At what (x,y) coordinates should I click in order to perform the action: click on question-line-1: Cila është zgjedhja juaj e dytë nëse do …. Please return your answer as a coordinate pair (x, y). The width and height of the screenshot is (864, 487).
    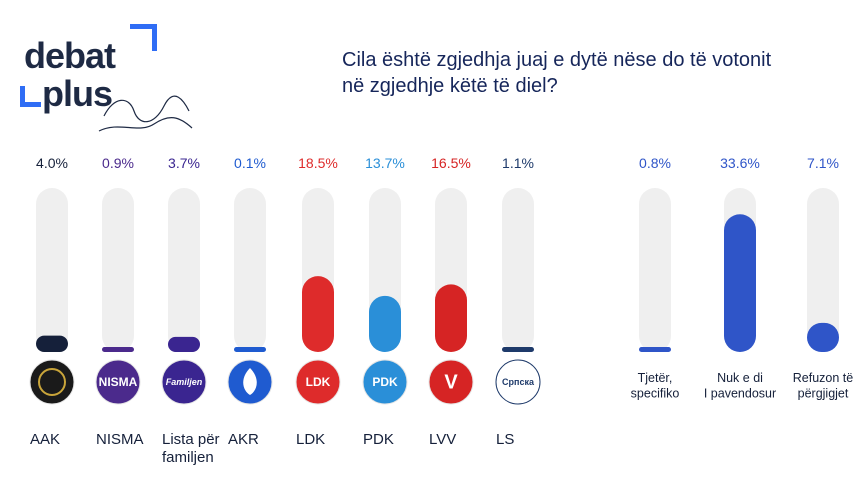
    Looking at the image, I should click on (557, 60).